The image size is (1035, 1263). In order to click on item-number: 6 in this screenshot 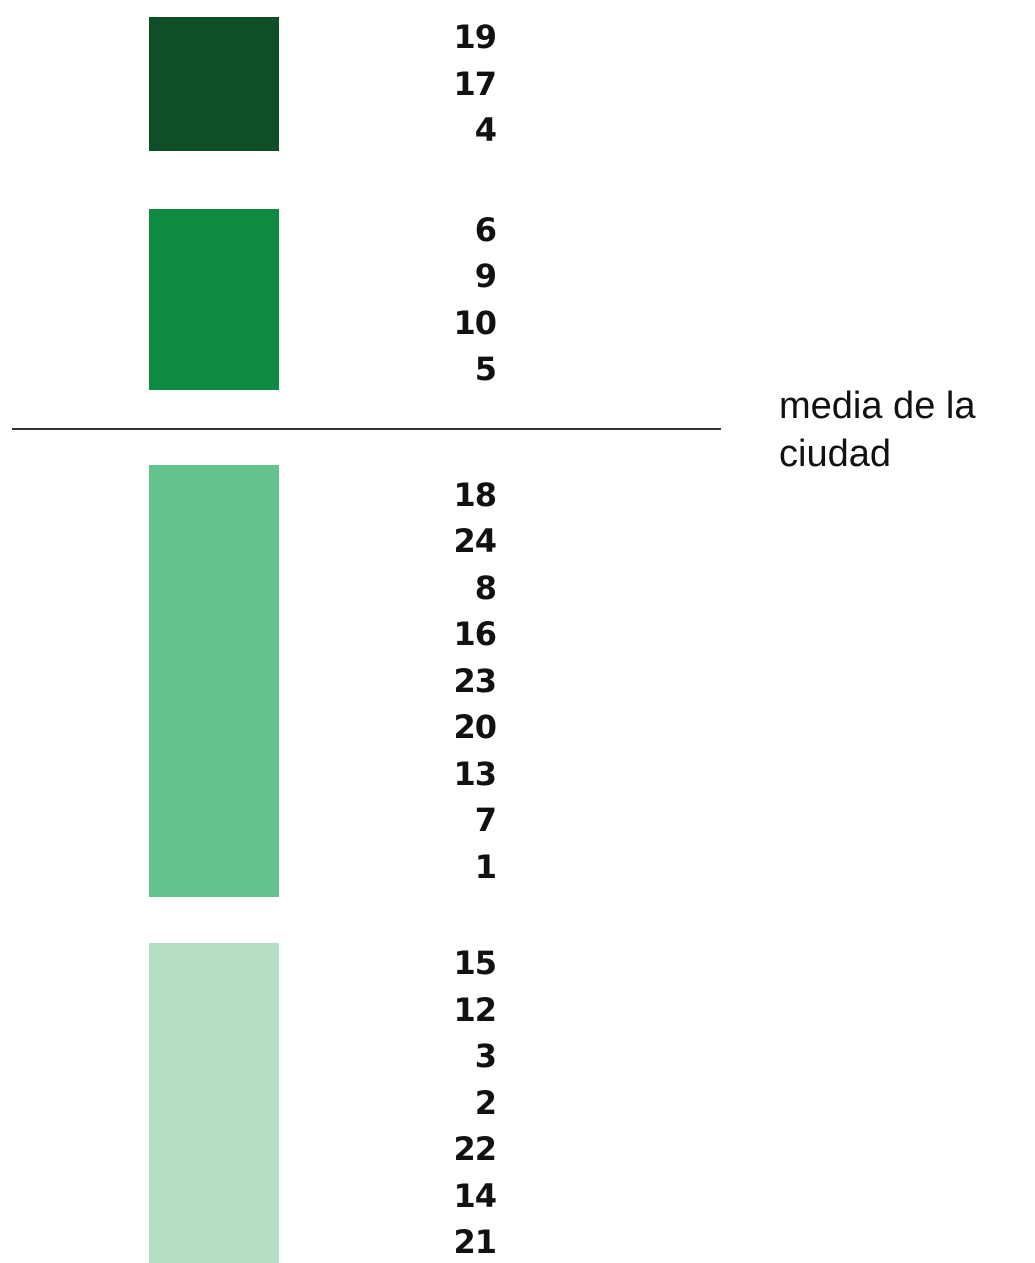, I will do `click(485, 229)`.